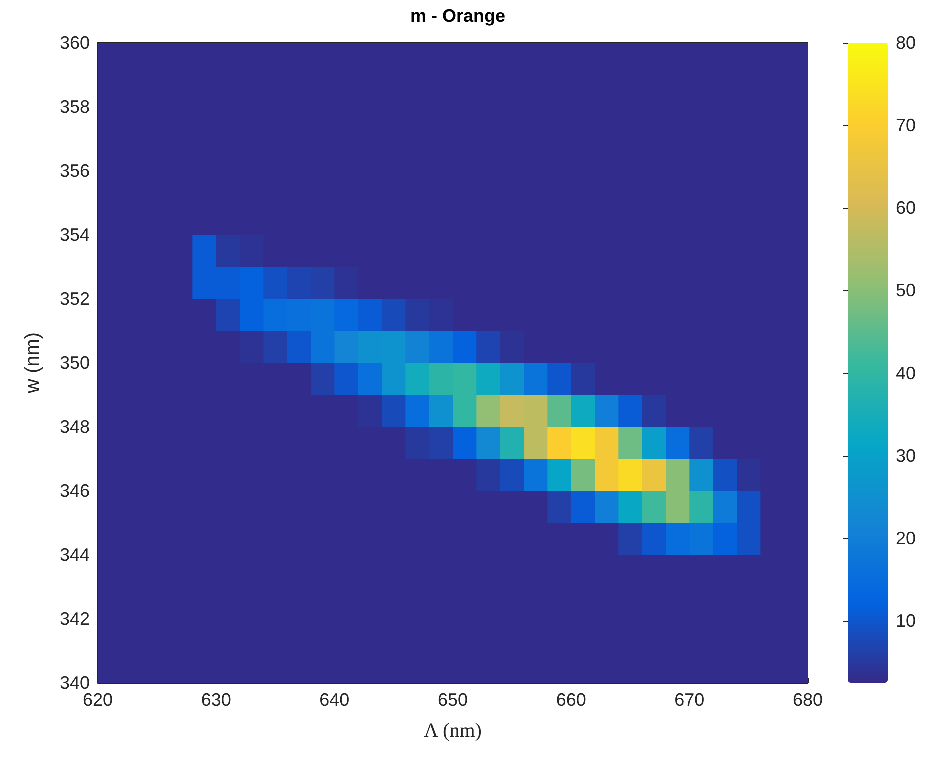  I want to click on y-tick-label: 354, so click(75, 235).